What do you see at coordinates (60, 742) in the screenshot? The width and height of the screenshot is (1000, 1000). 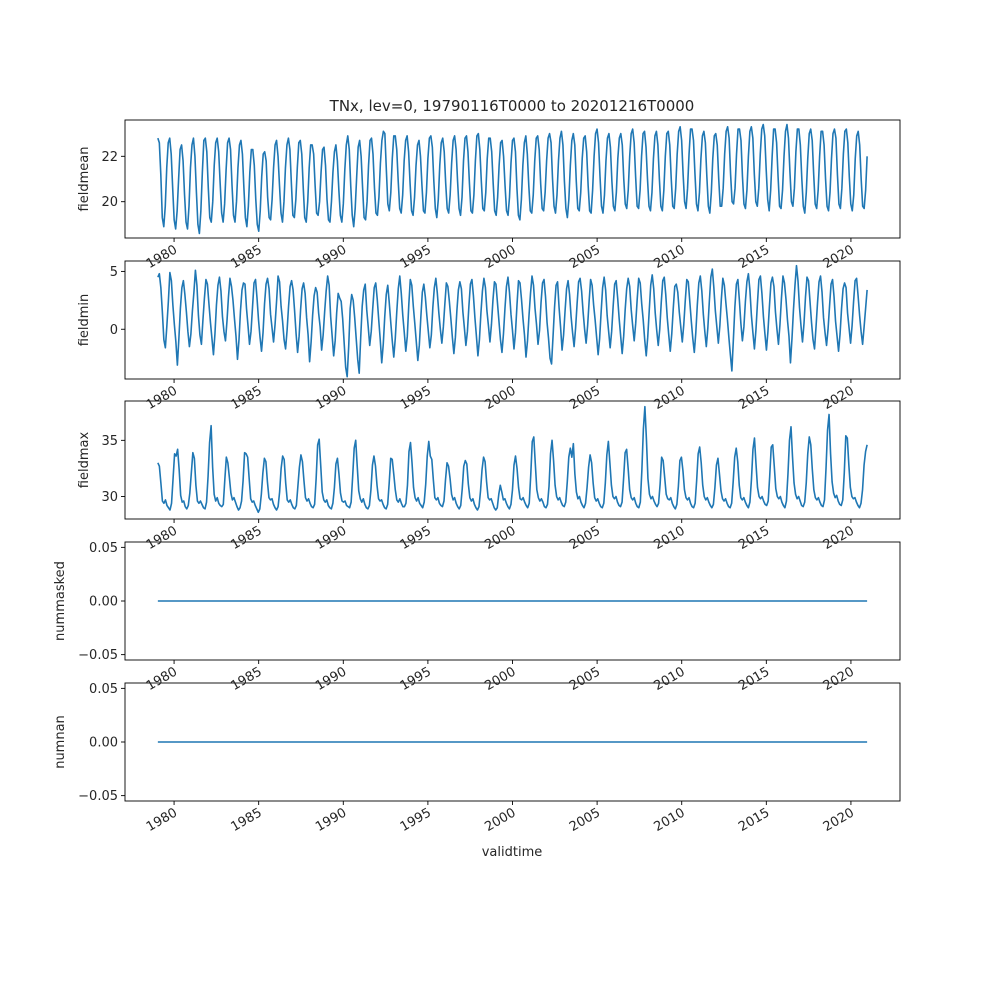 I see `y-axis-label: numnan` at bounding box center [60, 742].